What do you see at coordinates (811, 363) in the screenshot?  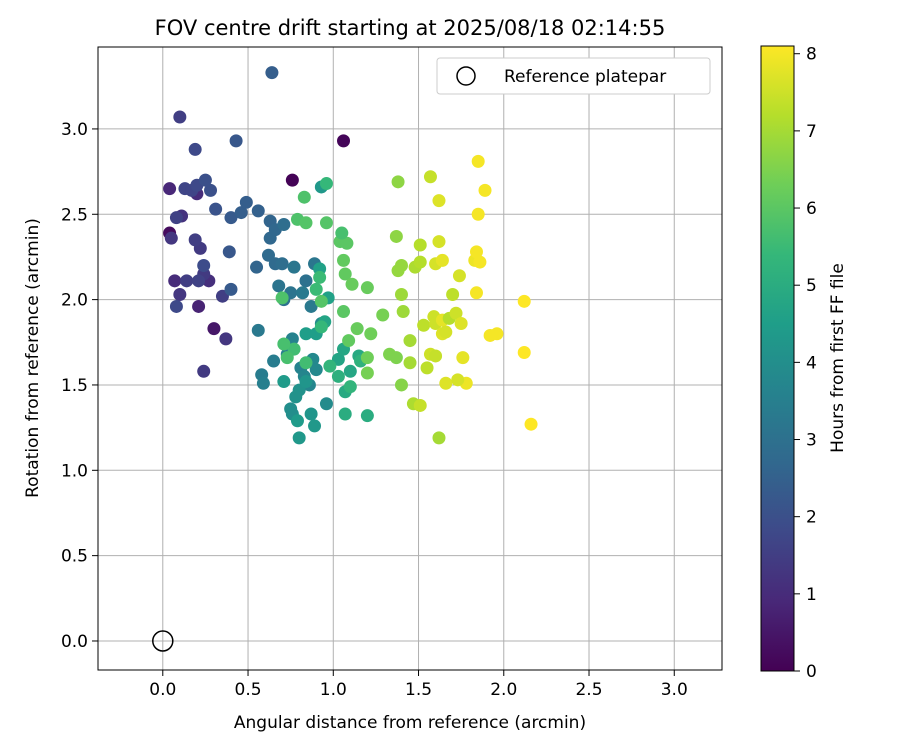 I see `colorbar-tick-label: 4` at bounding box center [811, 363].